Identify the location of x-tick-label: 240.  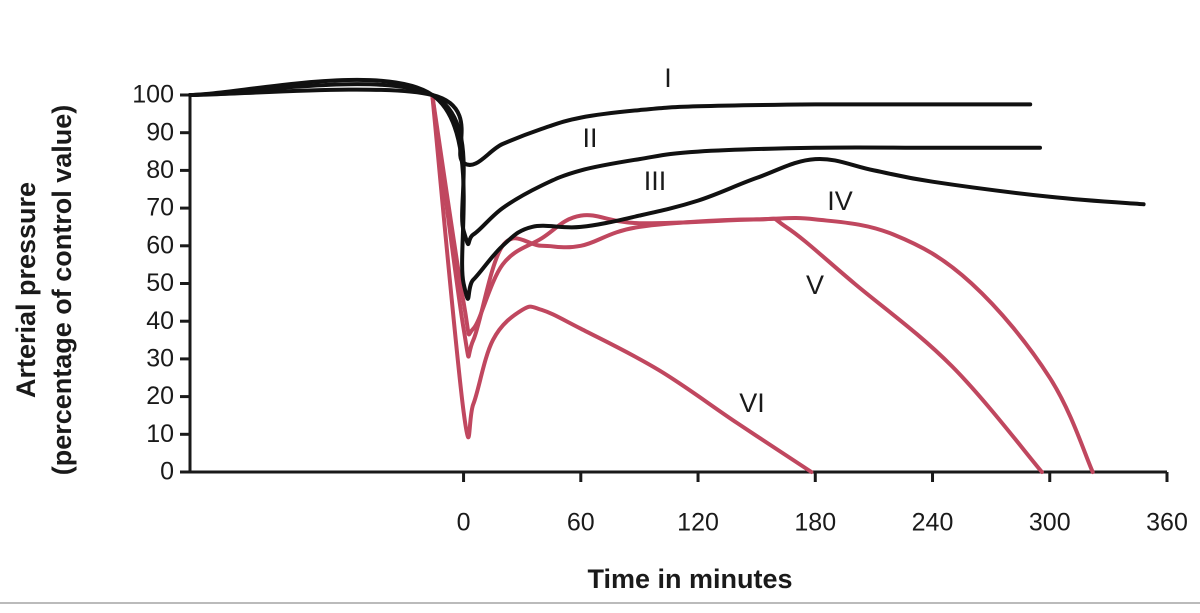
(933, 523).